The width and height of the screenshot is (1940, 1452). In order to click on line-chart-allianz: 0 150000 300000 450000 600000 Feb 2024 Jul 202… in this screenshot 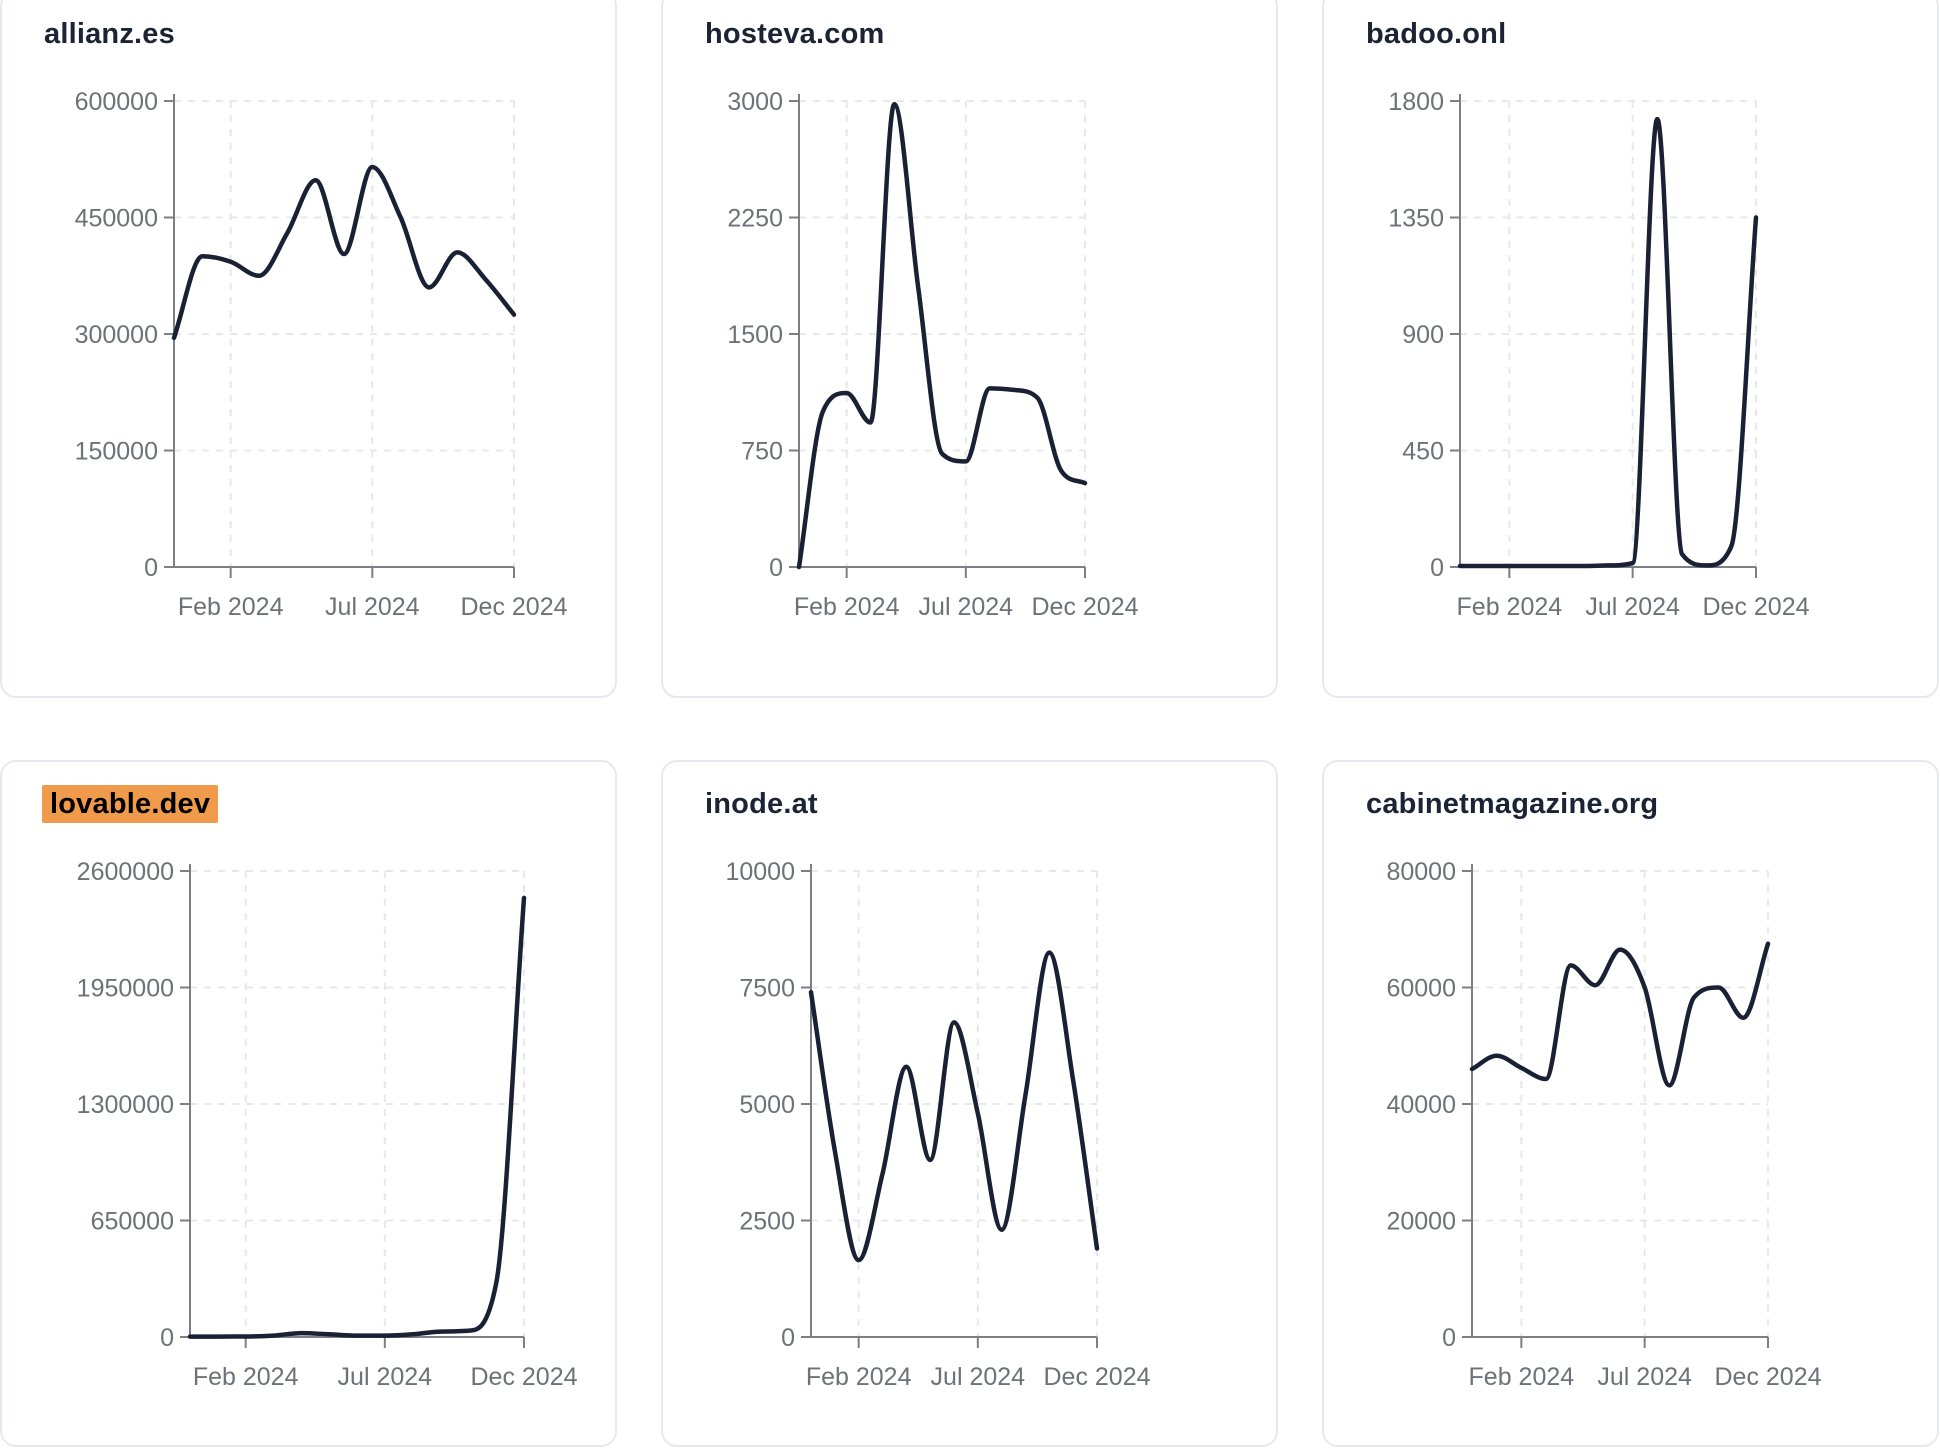, I will do `click(321, 354)`.